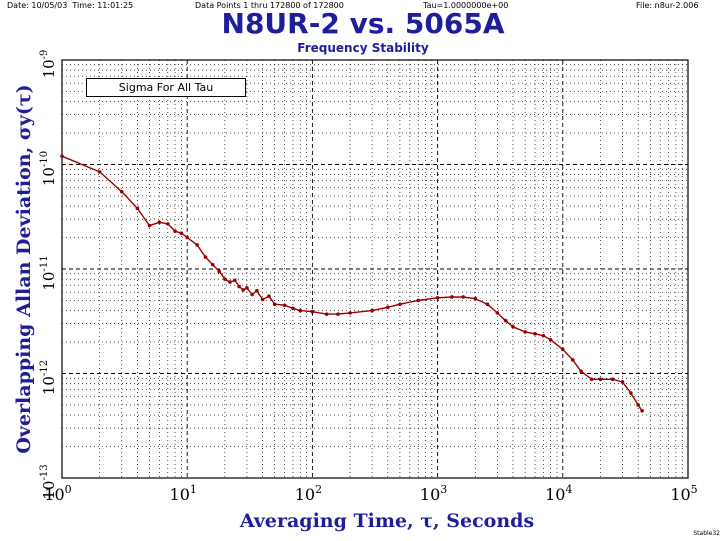  Describe the element at coordinates (57, 493) in the screenshot. I see `x-tick-label: 10⁰` at that location.